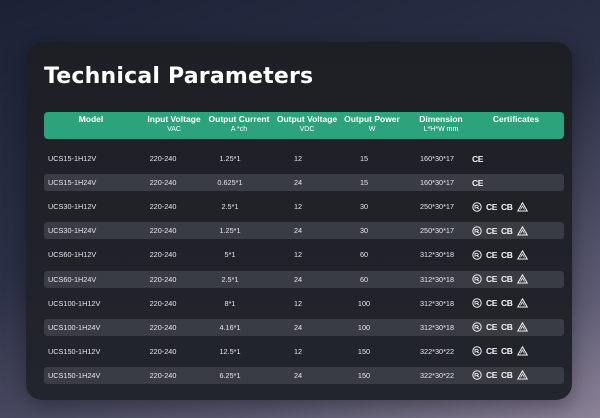 This screenshot has height=418, width=600. Describe the element at coordinates (72, 255) in the screenshot. I see `cell-model: UCS60-1H12V` at that location.